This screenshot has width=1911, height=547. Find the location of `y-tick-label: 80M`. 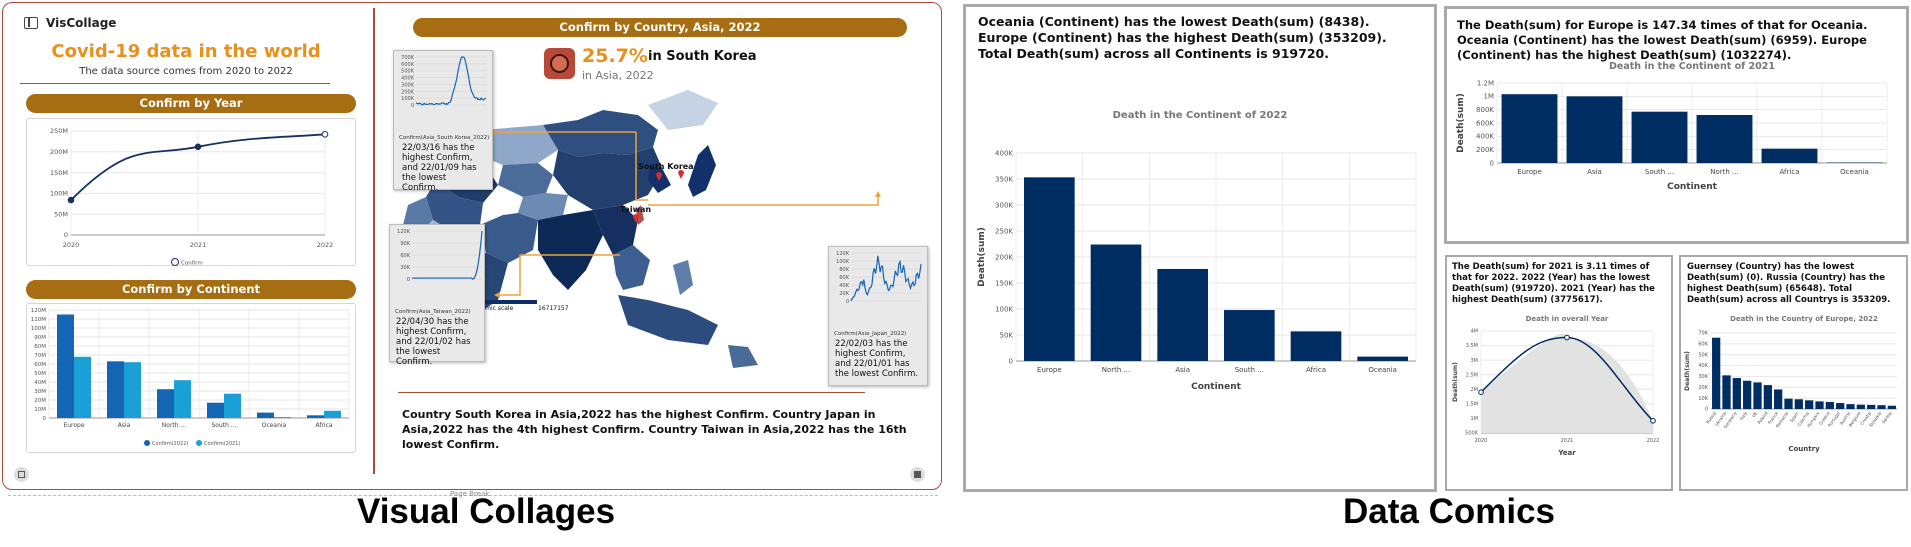

y-tick-label: 80M is located at coordinates (40, 347).